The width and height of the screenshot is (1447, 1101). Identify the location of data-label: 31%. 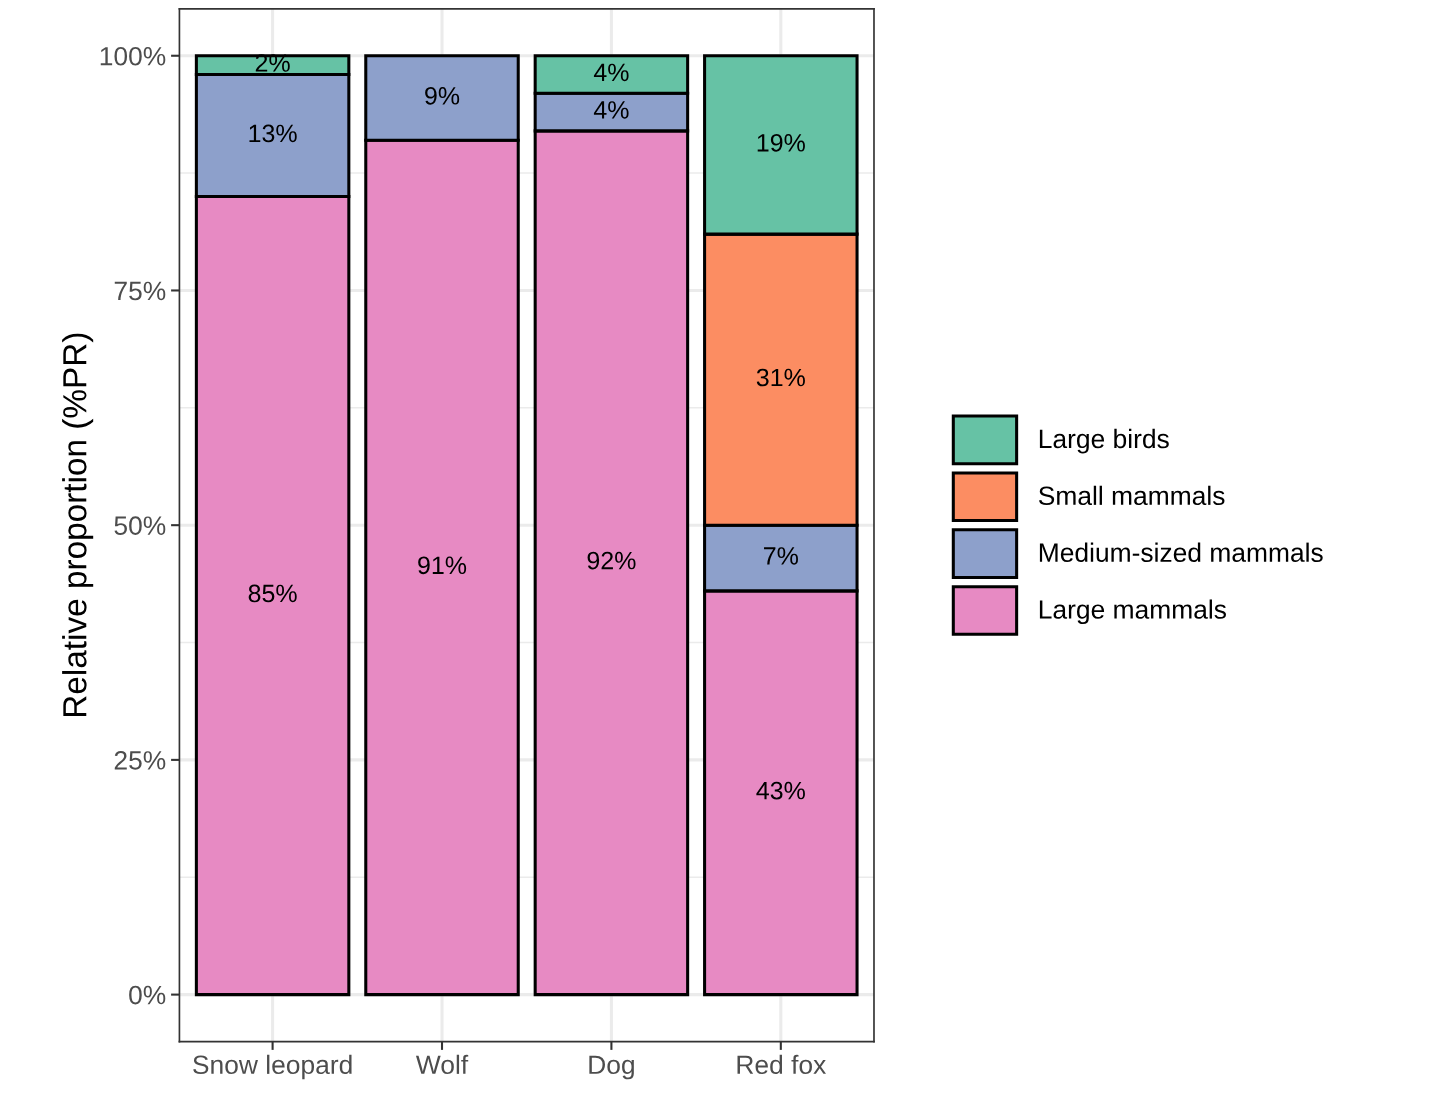
(780, 377).